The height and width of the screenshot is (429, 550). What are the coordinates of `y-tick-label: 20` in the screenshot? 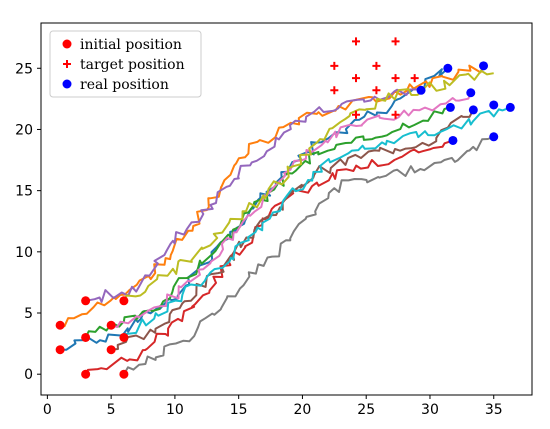 It's located at (24, 130).